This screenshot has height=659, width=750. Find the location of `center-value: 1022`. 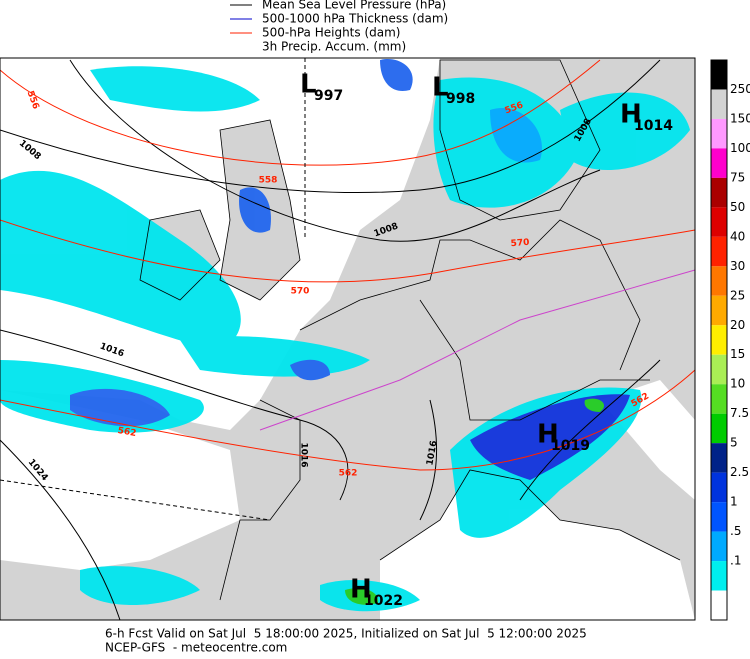

center-value: 1022 is located at coordinates (383, 601).